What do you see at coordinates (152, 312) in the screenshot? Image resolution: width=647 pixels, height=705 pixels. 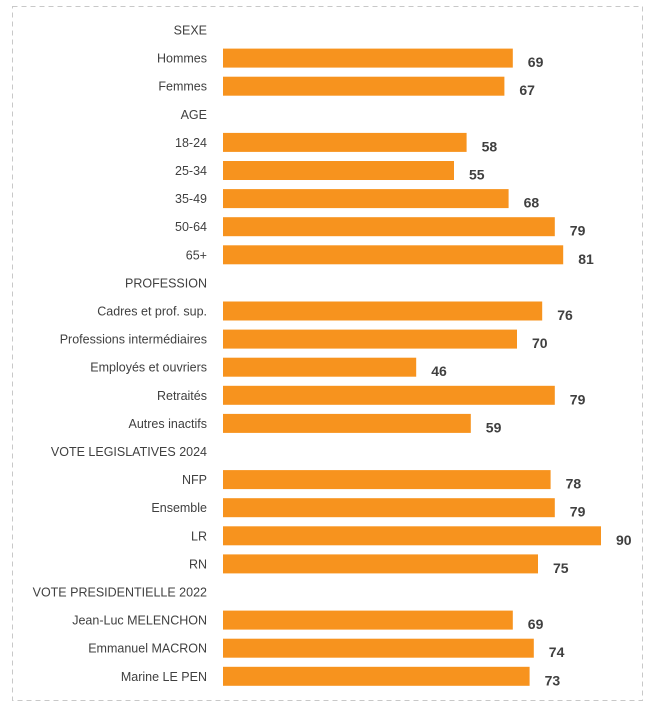 I see `category-label: Cadres et prof. sup.` at bounding box center [152, 312].